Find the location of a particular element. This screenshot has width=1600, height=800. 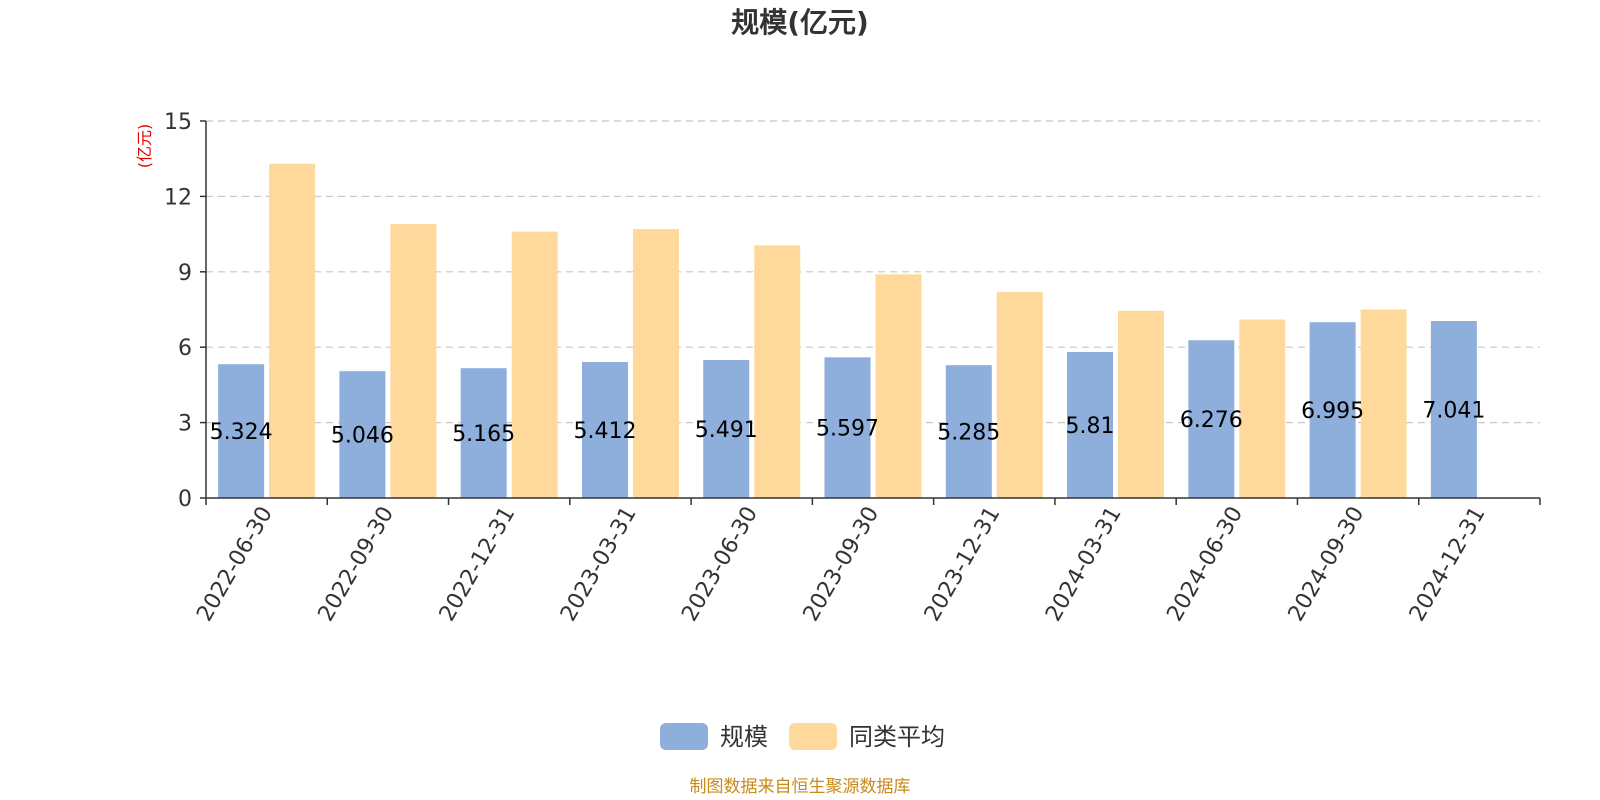

data-label: 5.285 is located at coordinates (968, 433).